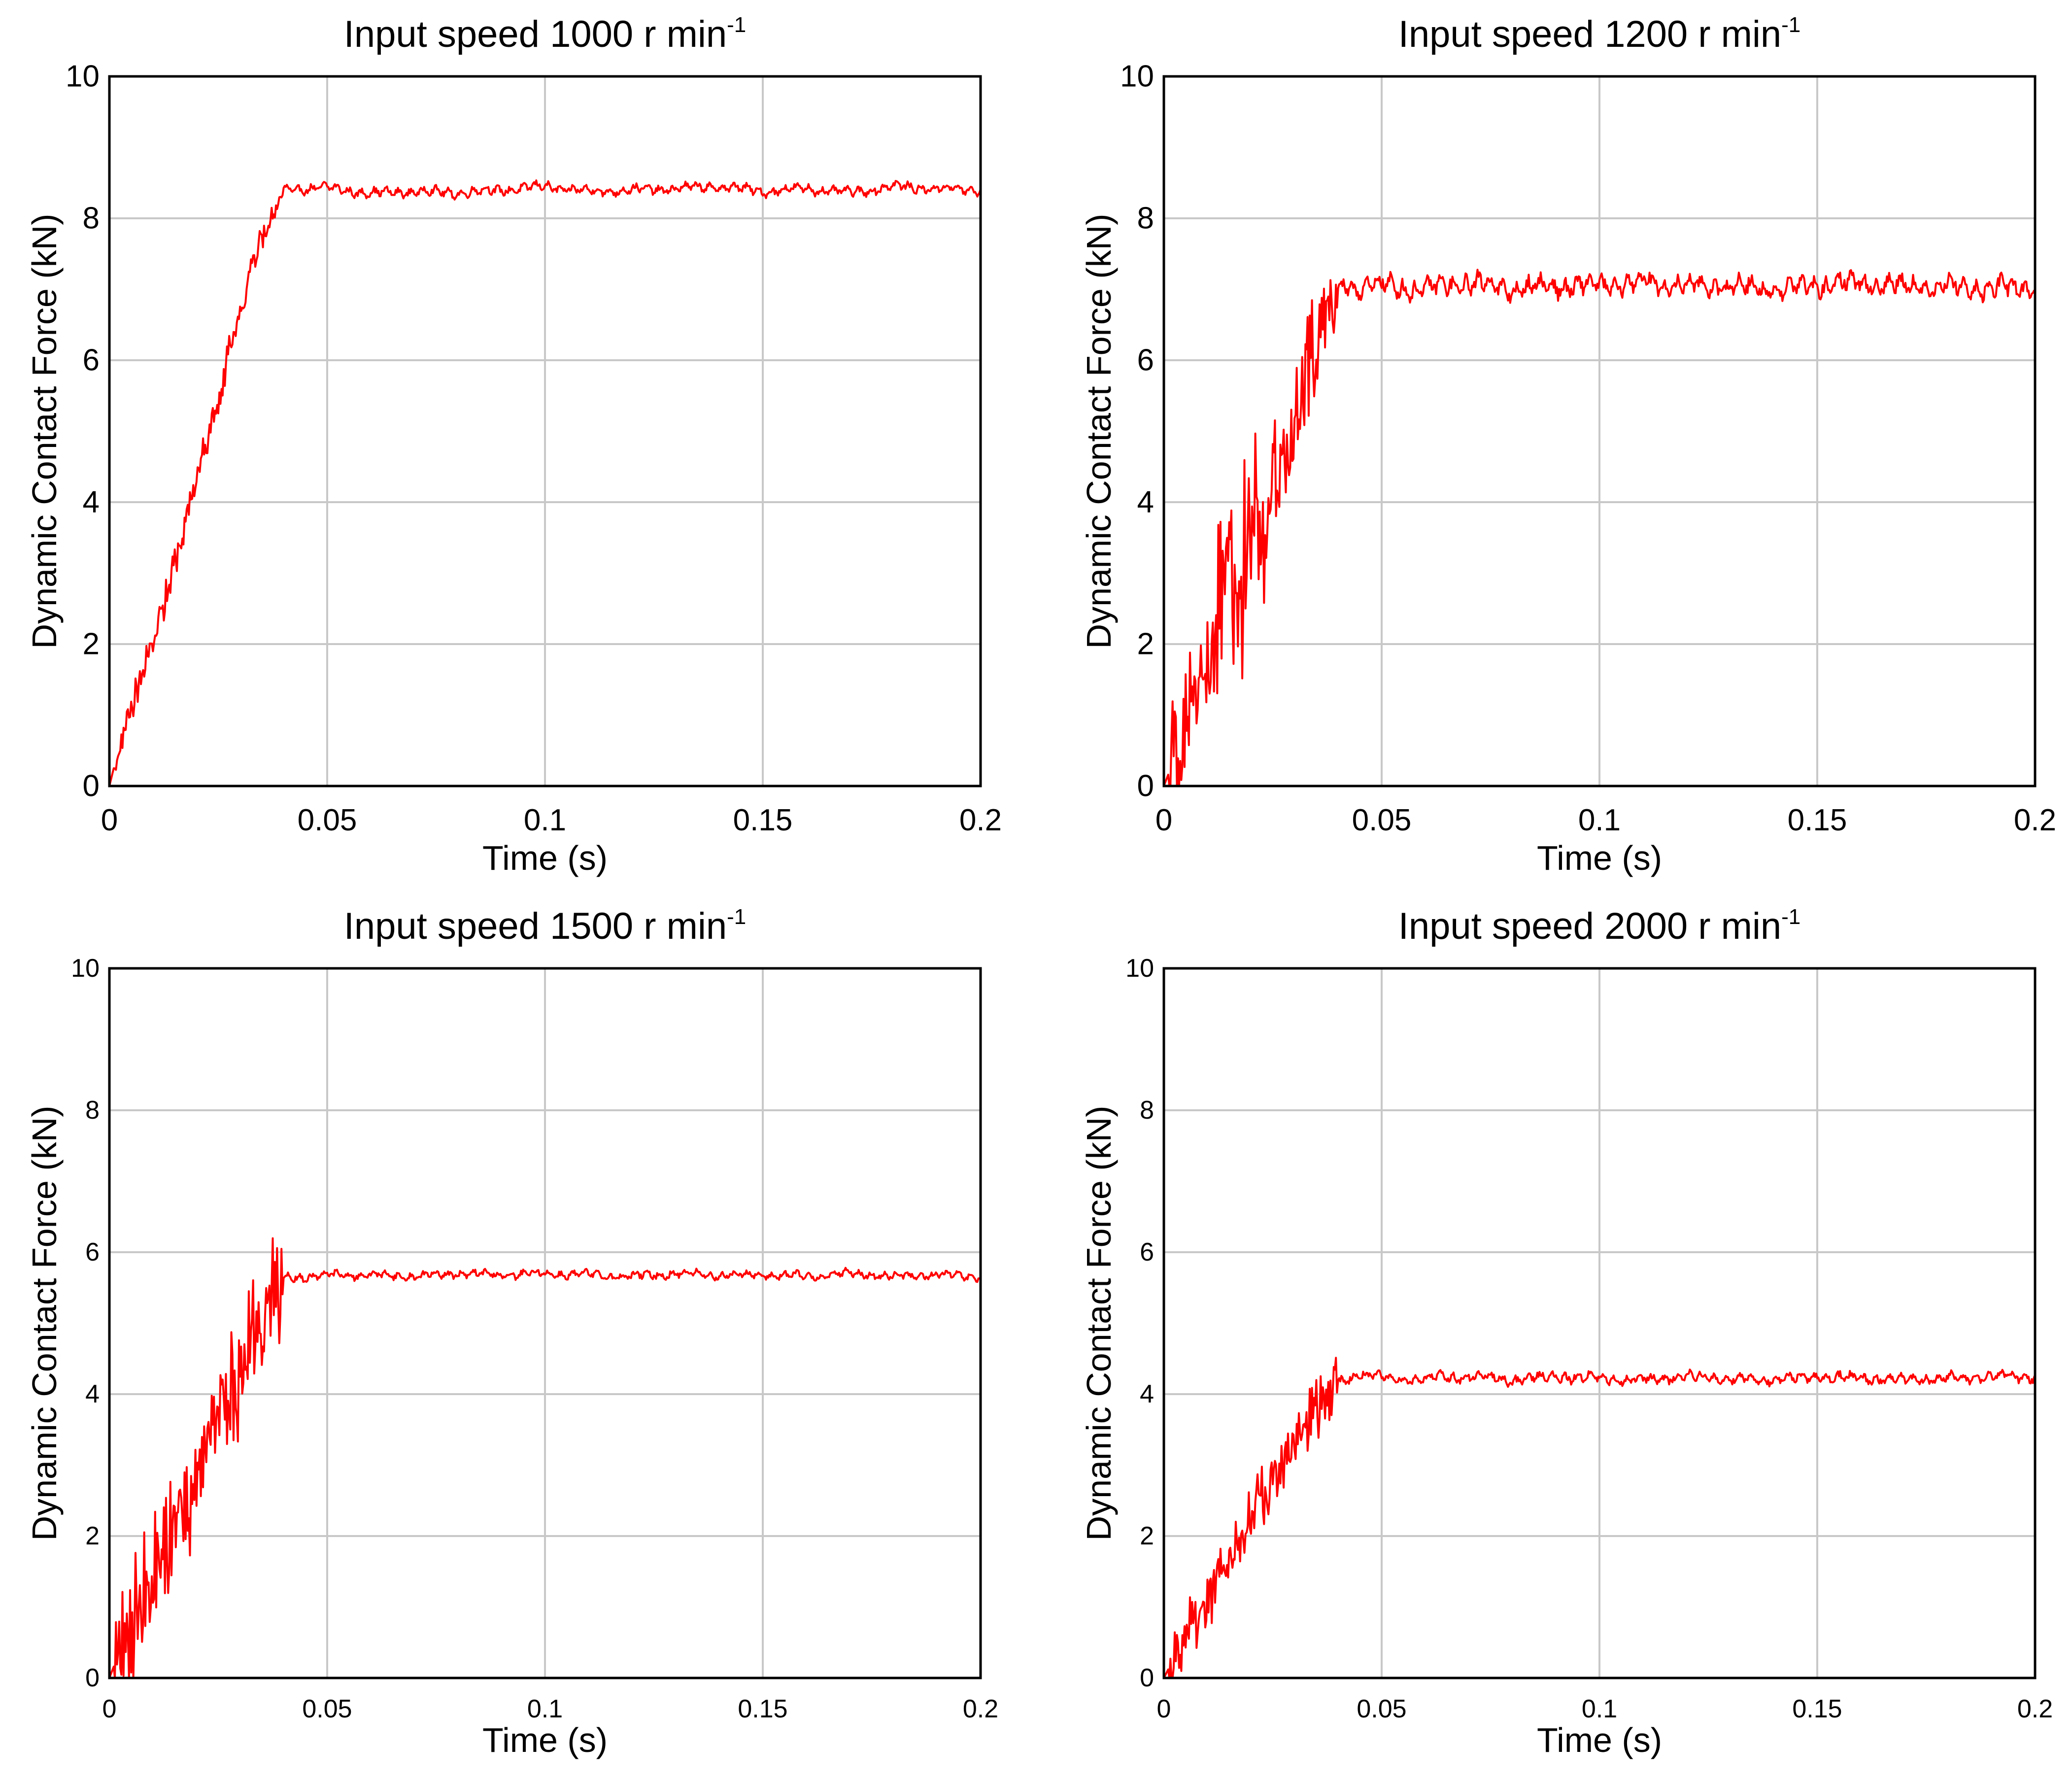  I want to click on chart-title: Input speed 1500 r min-1, so click(545, 926).